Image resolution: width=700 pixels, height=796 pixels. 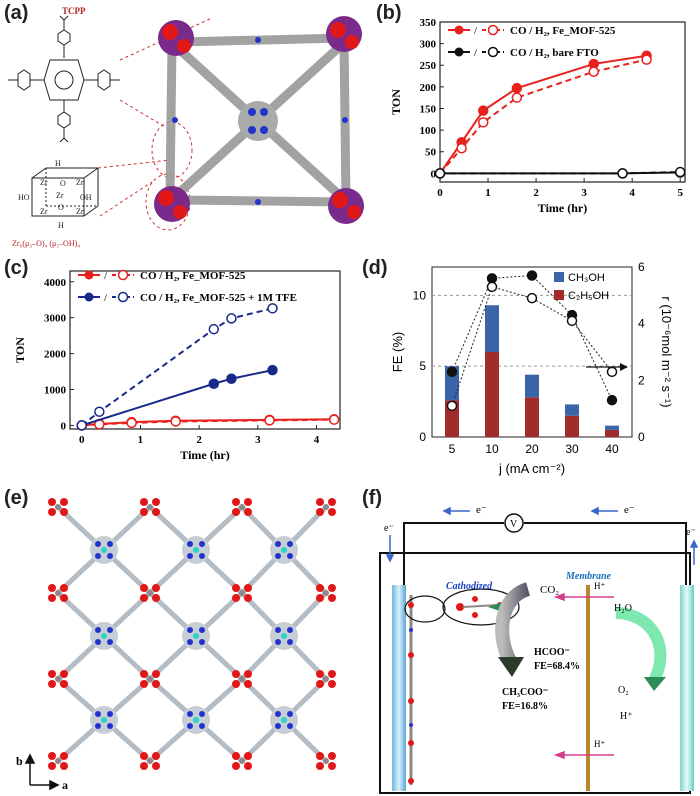 What do you see at coordinates (545, 553) in the screenshot?
I see `external-circuit` at bounding box center [545, 553].